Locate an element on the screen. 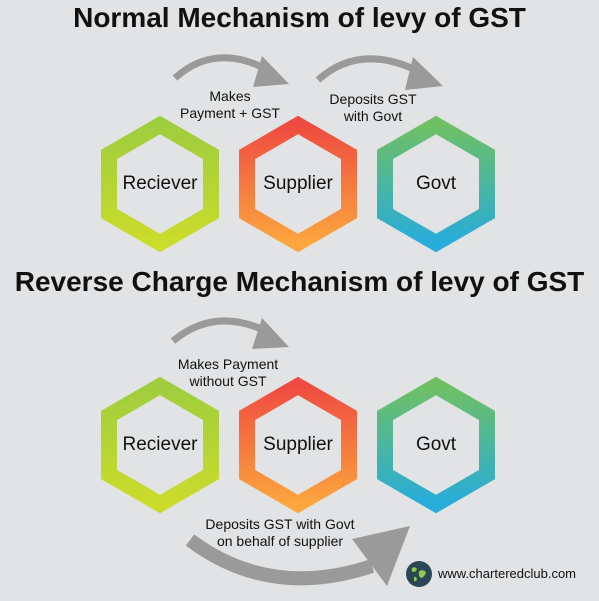 The height and width of the screenshot is (601, 599). globe-icon is located at coordinates (419, 574).